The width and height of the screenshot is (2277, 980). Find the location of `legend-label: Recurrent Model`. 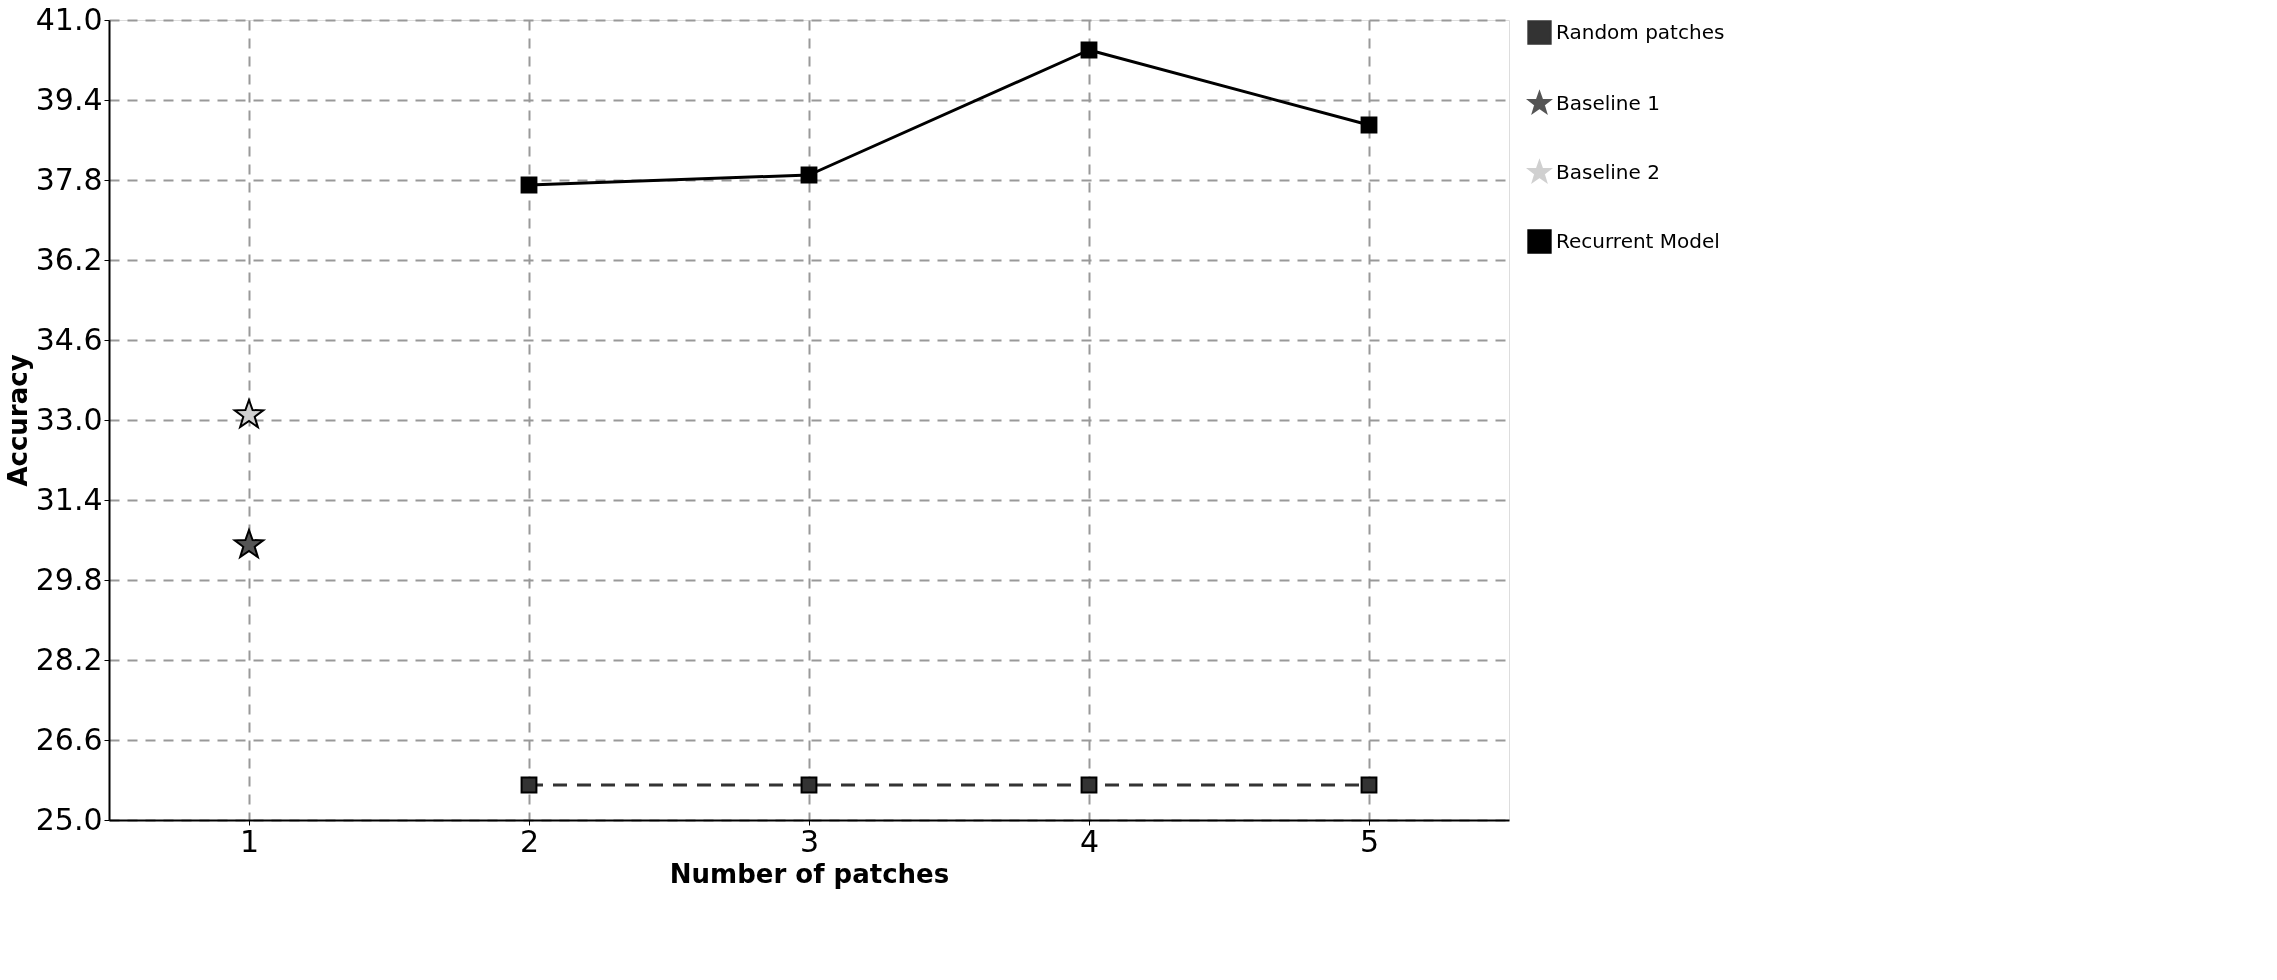

legend-label: Recurrent Model is located at coordinates (1638, 240).